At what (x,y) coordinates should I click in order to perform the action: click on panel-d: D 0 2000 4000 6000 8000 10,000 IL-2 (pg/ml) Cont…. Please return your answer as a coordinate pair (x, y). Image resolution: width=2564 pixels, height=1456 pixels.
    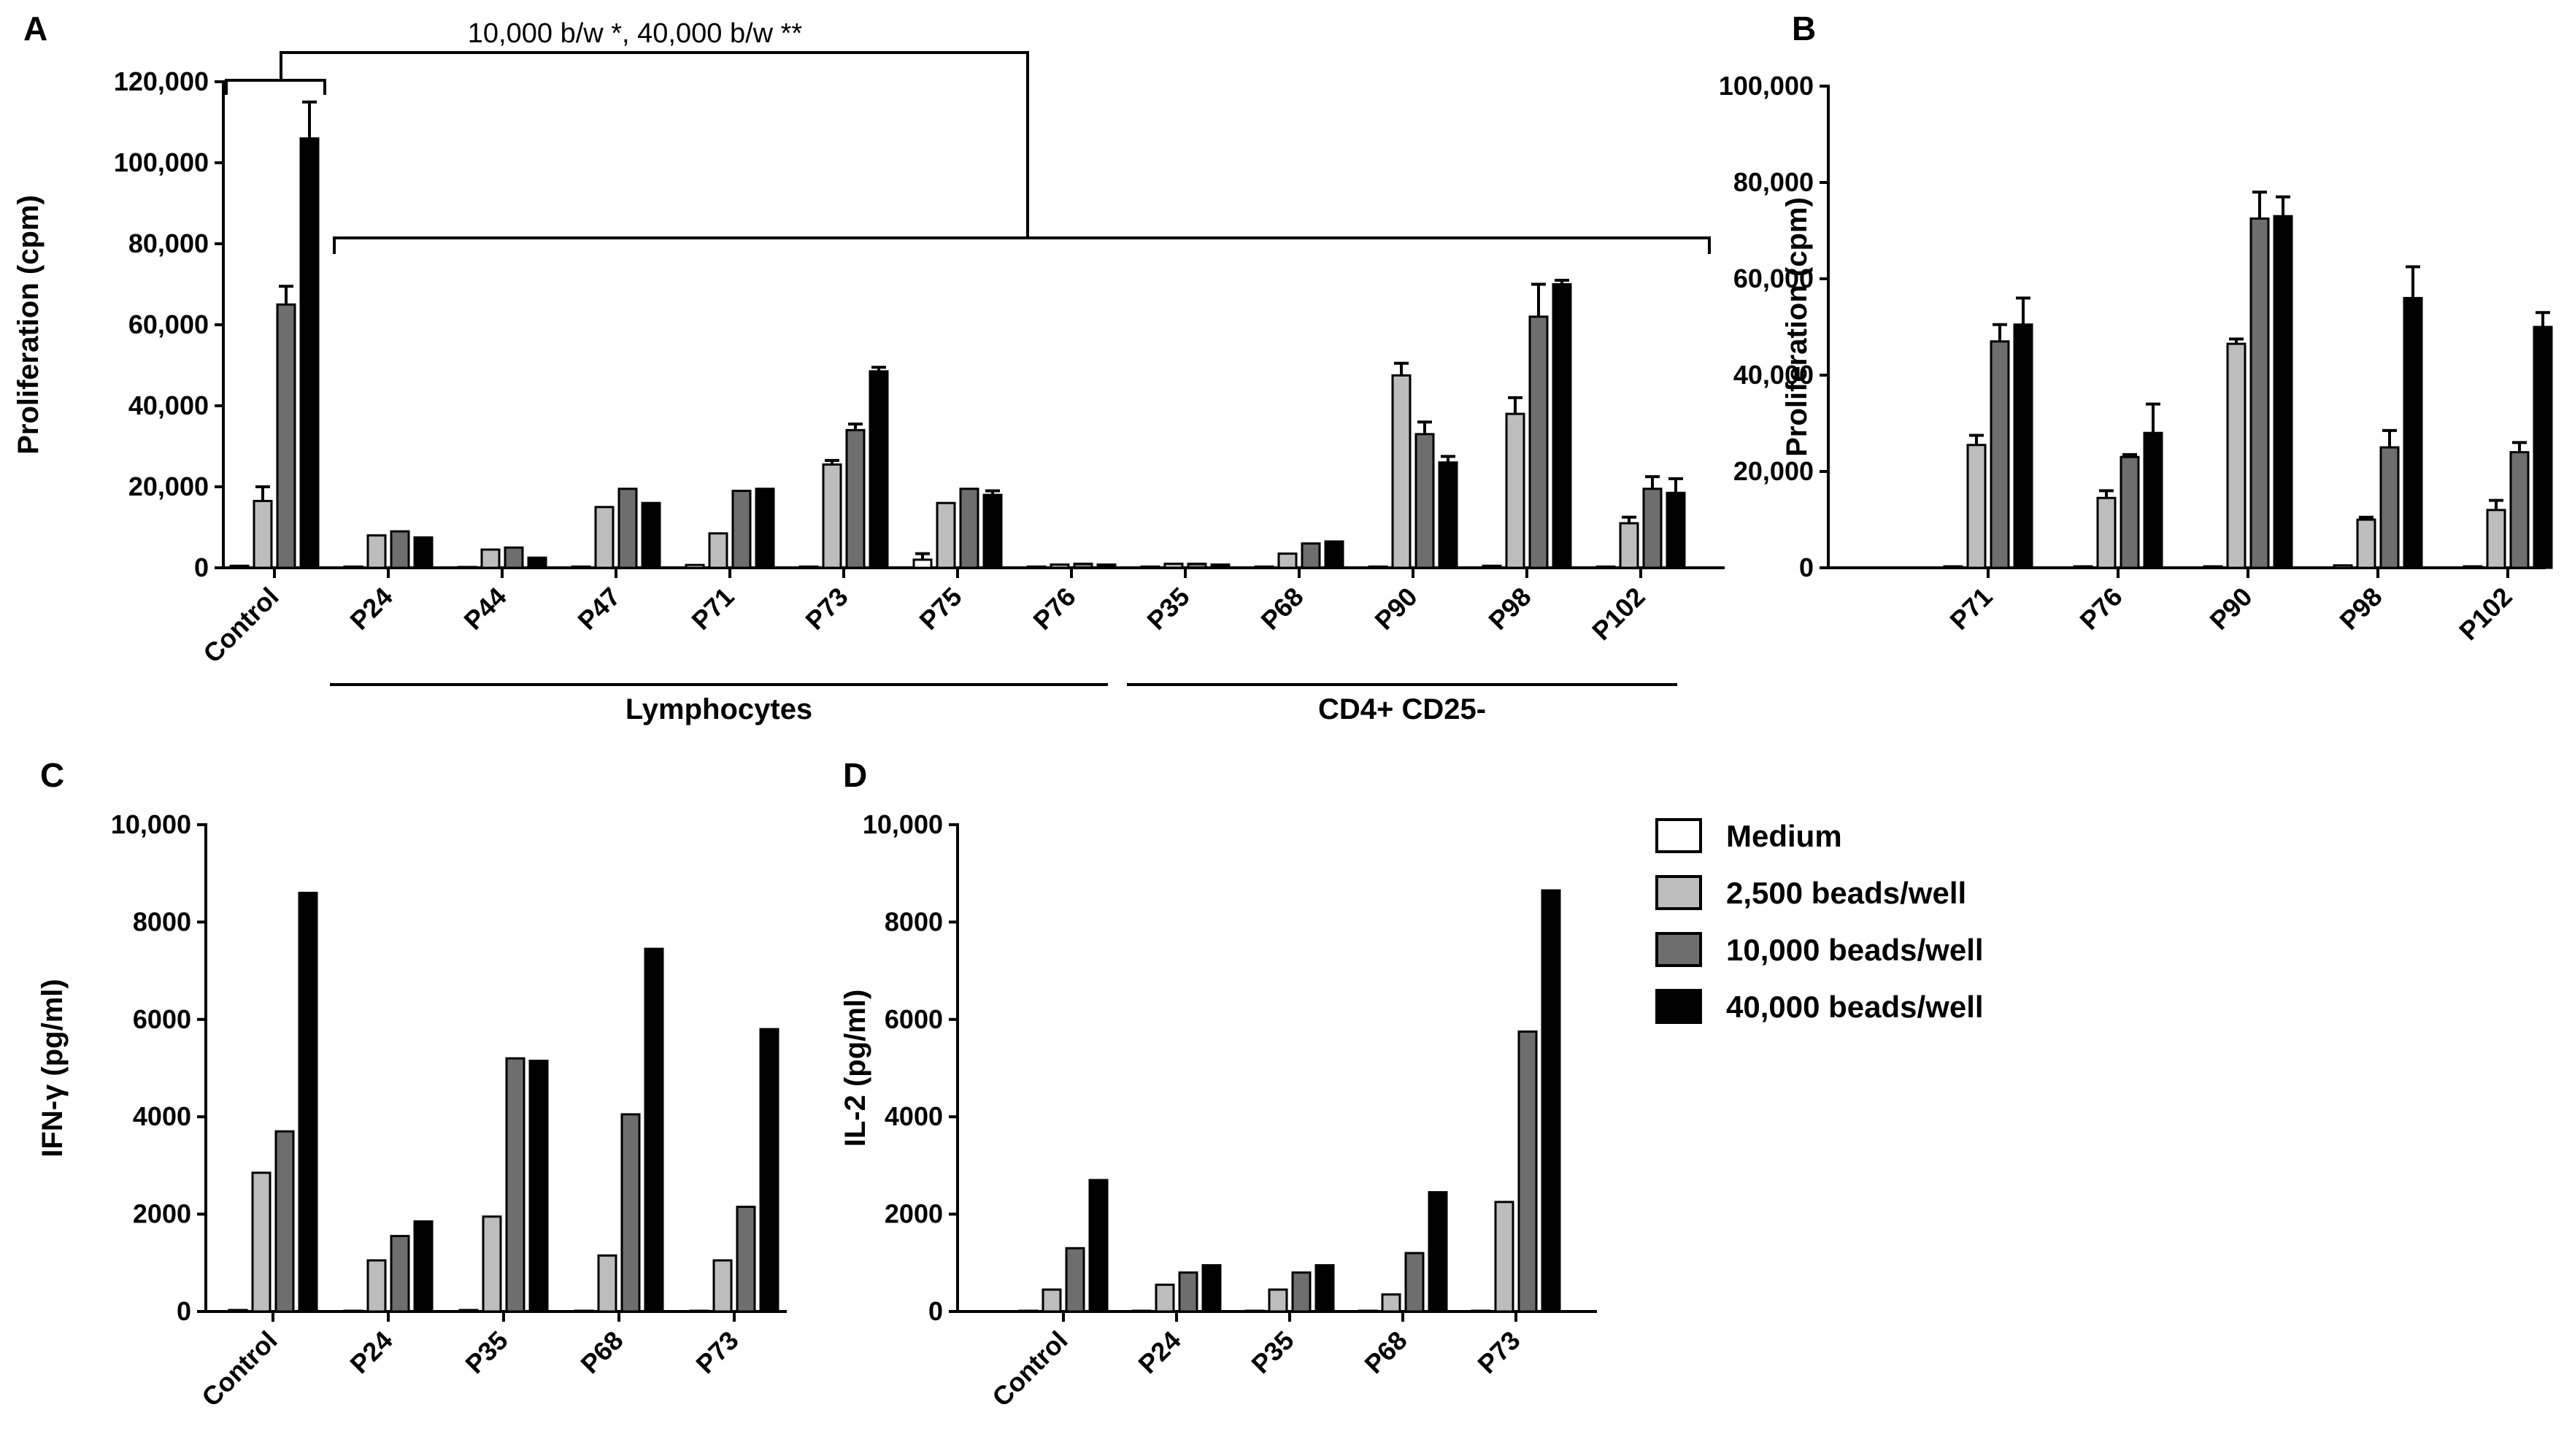
    Looking at the image, I should click on (1218, 1084).